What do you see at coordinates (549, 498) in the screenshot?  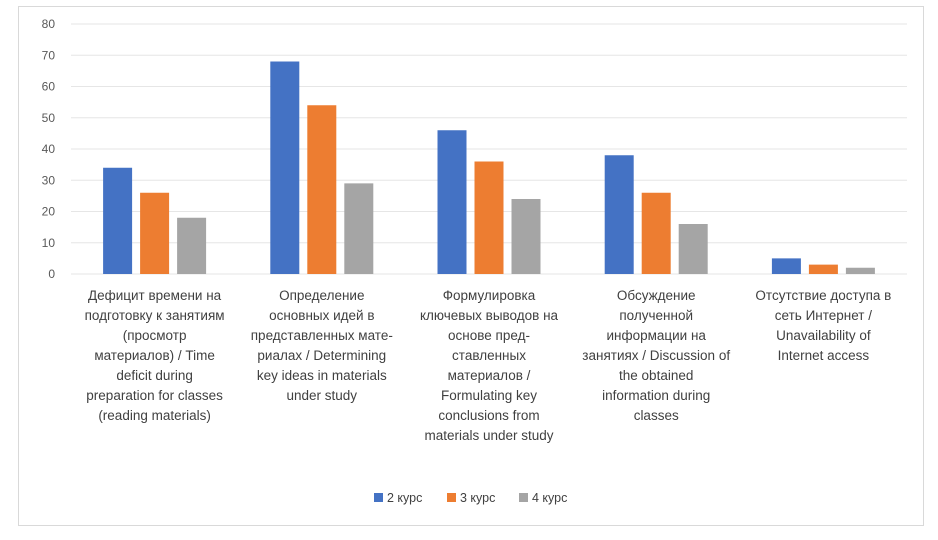 I see `legend-label: 4 курс` at bounding box center [549, 498].